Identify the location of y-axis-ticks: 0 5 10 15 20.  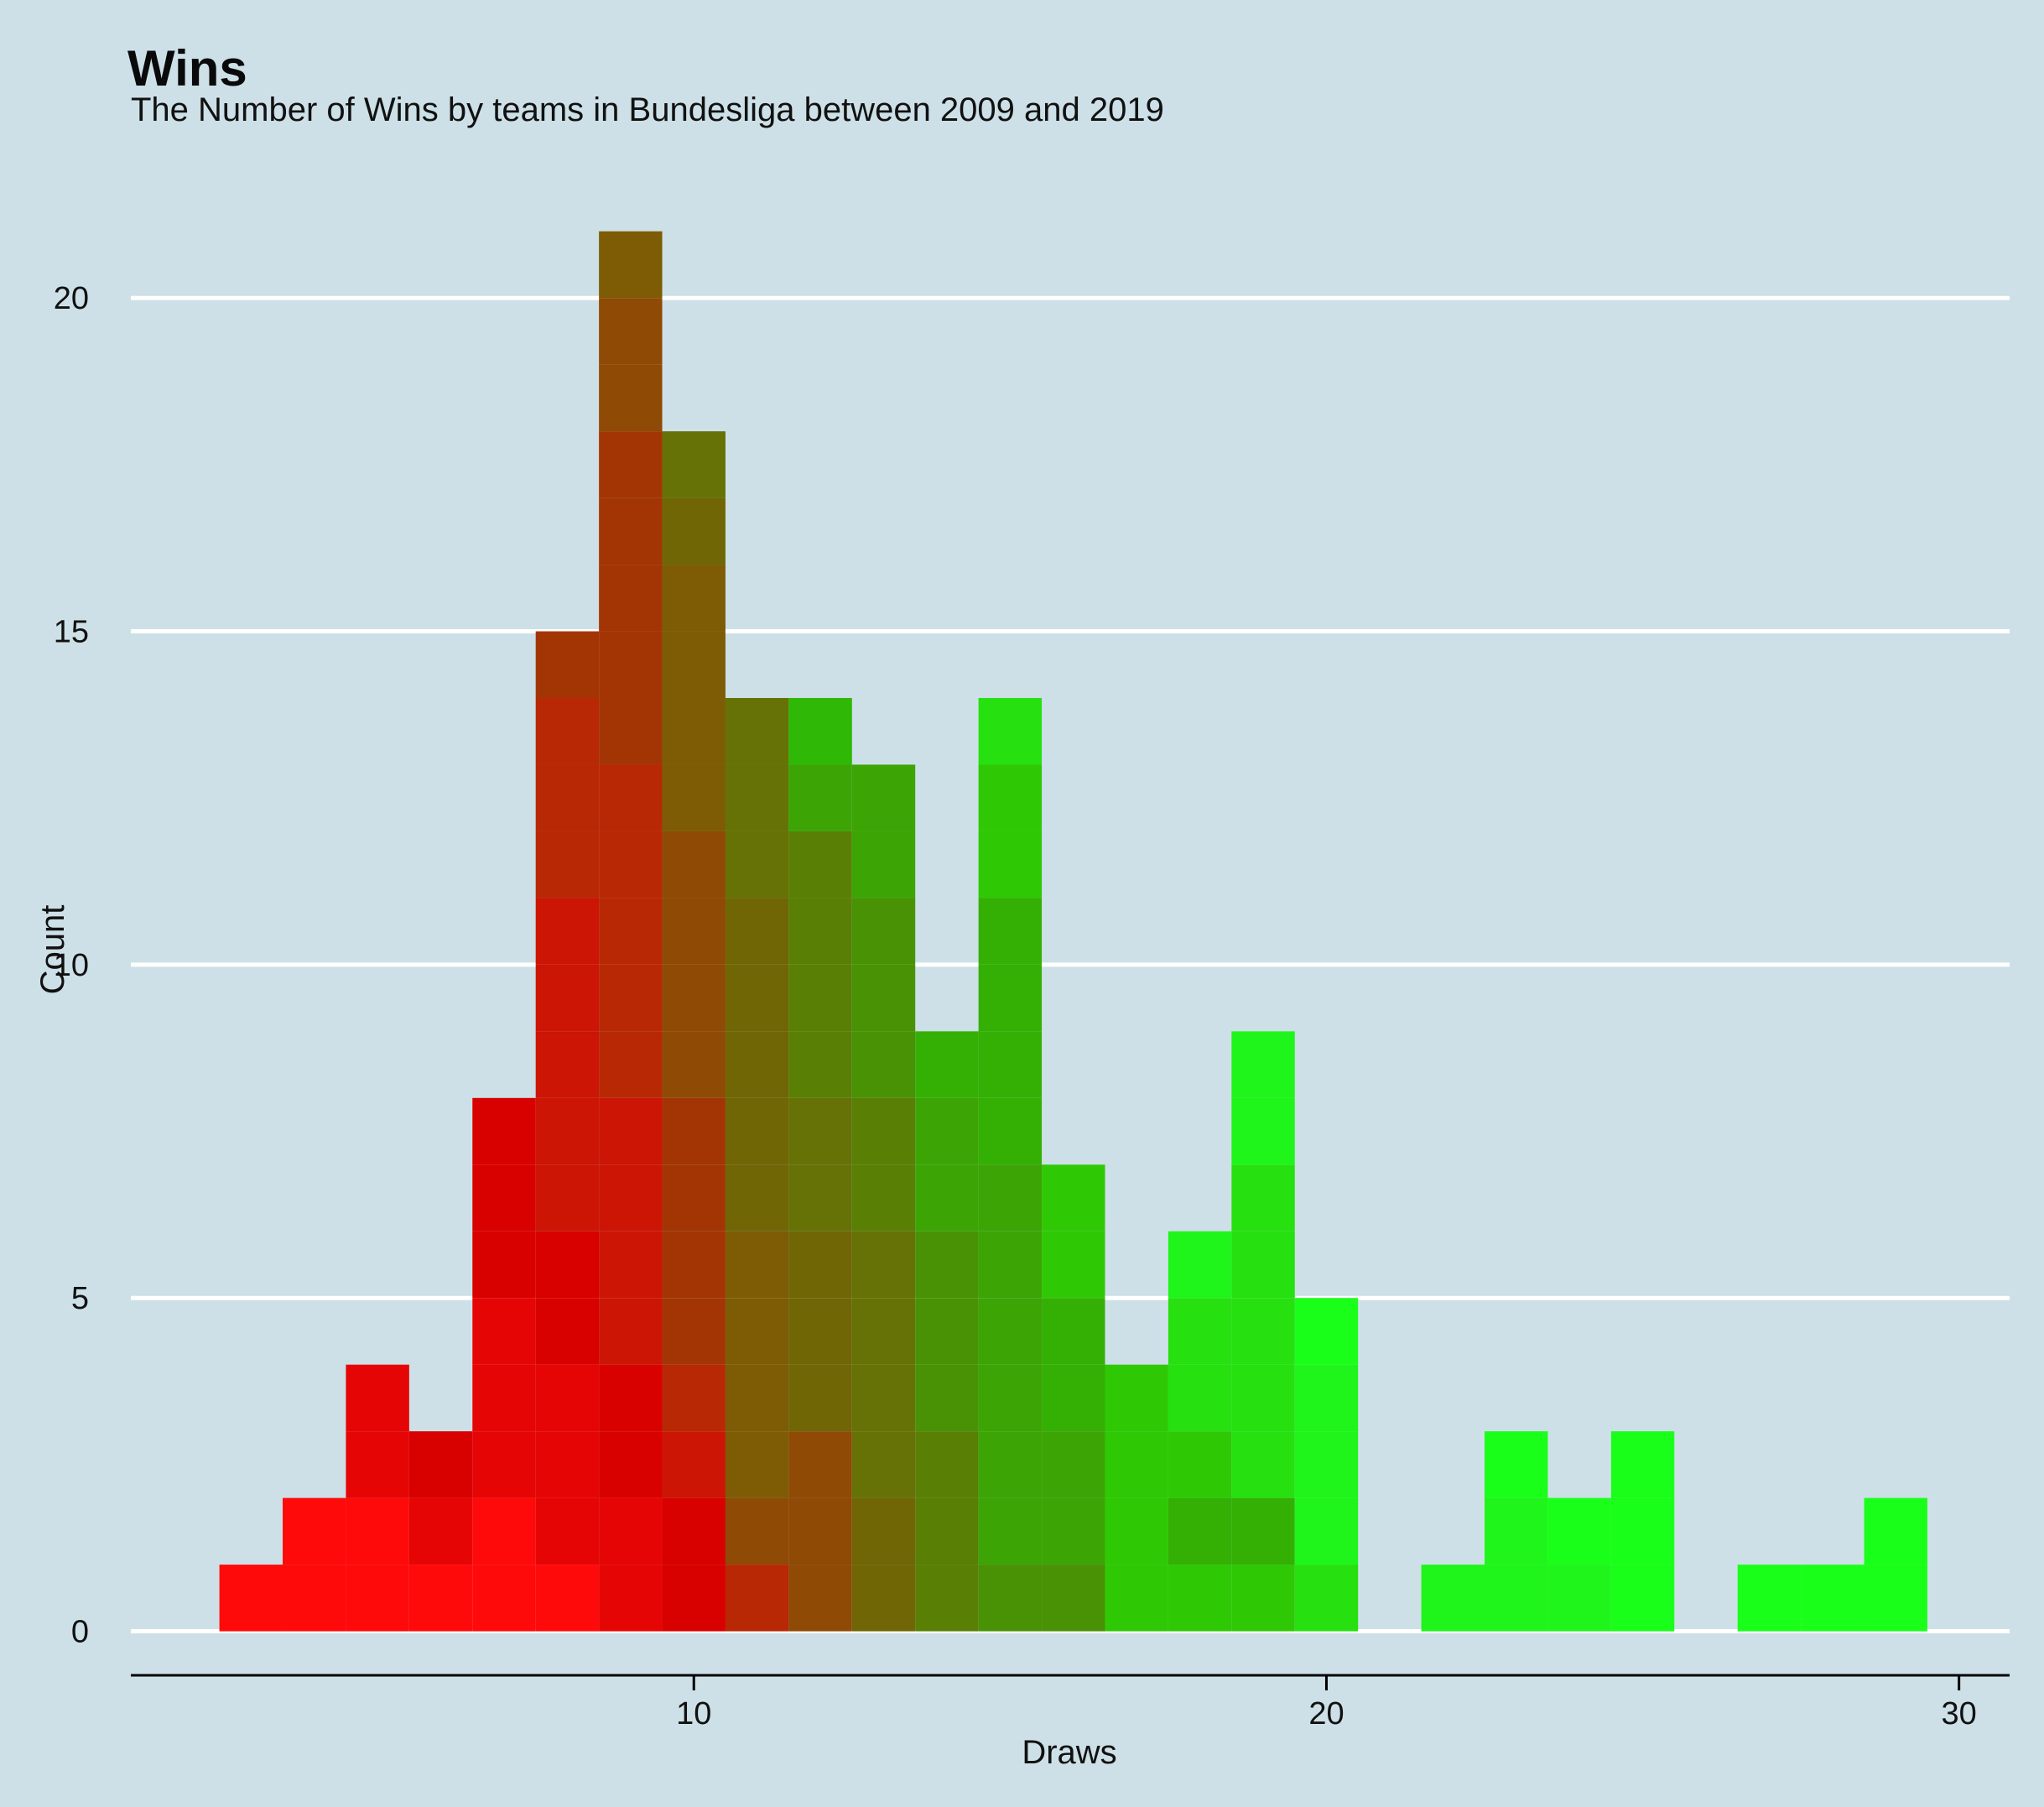
(71, 965).